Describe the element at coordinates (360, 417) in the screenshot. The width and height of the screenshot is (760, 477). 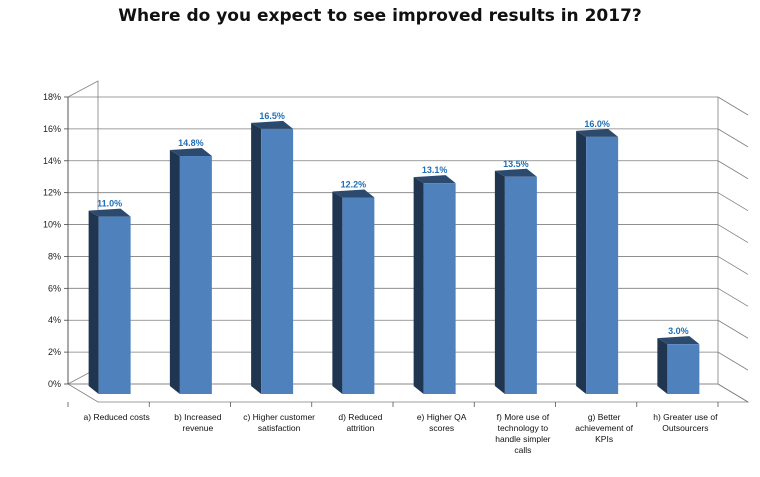
I see `x-category-label: d) Reduced` at that location.